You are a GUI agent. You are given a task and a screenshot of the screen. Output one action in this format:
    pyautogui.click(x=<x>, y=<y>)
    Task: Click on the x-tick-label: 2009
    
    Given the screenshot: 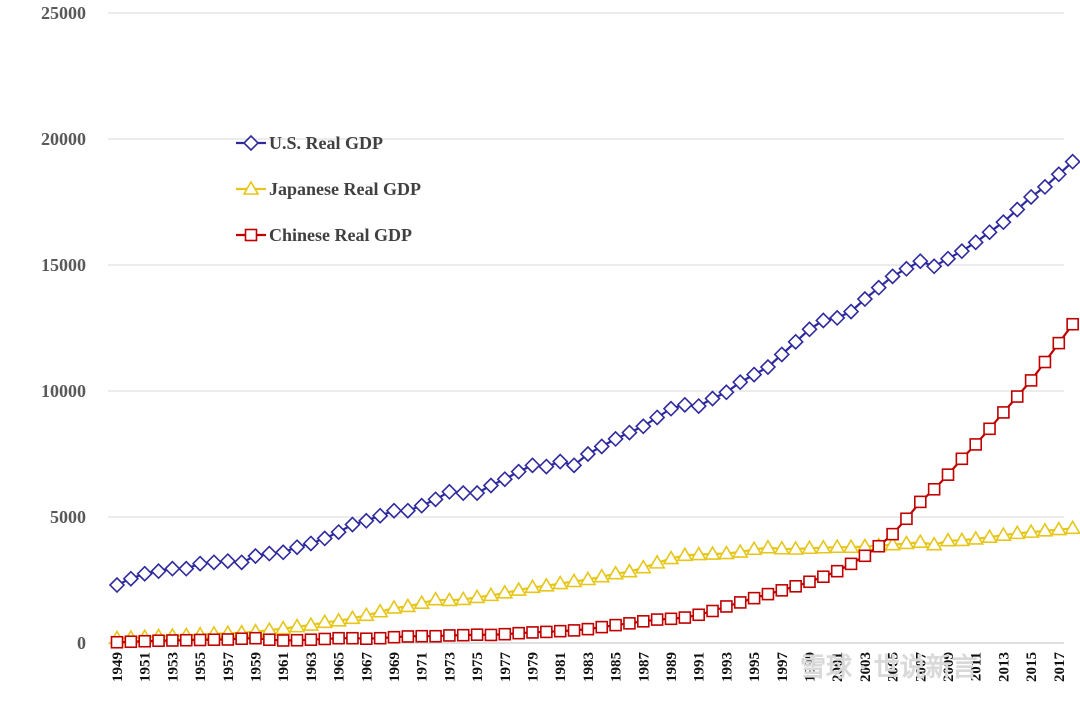 What is the action you would take?
    pyautogui.click(x=949, y=667)
    